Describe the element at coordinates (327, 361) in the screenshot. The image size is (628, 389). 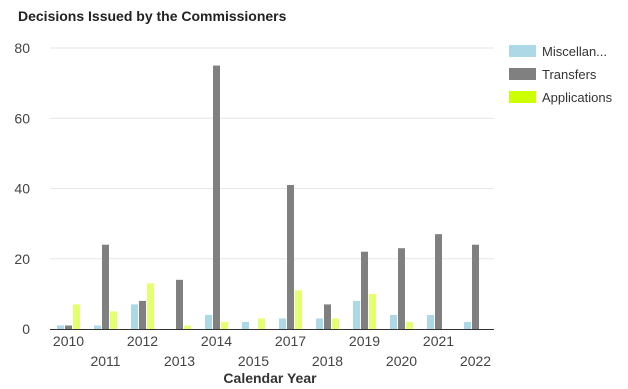
I see `x-tick-label: 2018` at that location.